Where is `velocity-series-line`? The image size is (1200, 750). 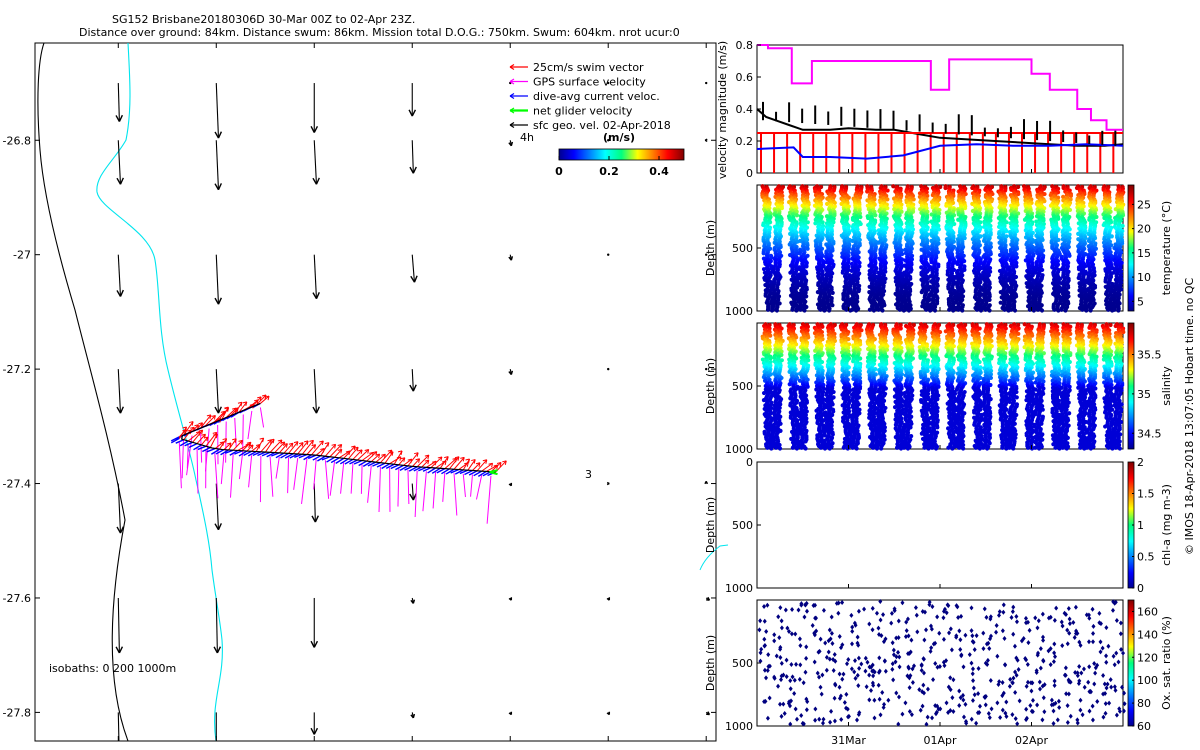 velocity-series-line is located at coordinates (940, 151).